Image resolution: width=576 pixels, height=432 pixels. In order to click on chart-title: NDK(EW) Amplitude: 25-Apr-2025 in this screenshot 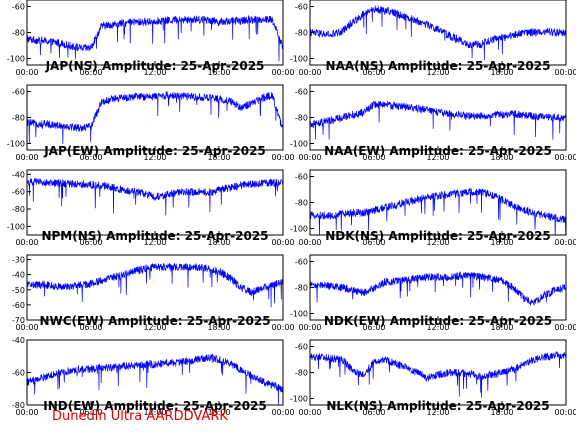, I will do `click(438, 321)`.